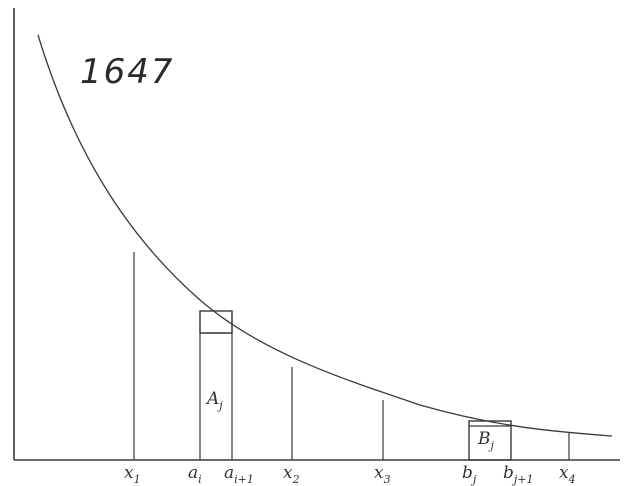  Describe the element at coordinates (195, 474) in the screenshot. I see `label-ai: ai` at that location.